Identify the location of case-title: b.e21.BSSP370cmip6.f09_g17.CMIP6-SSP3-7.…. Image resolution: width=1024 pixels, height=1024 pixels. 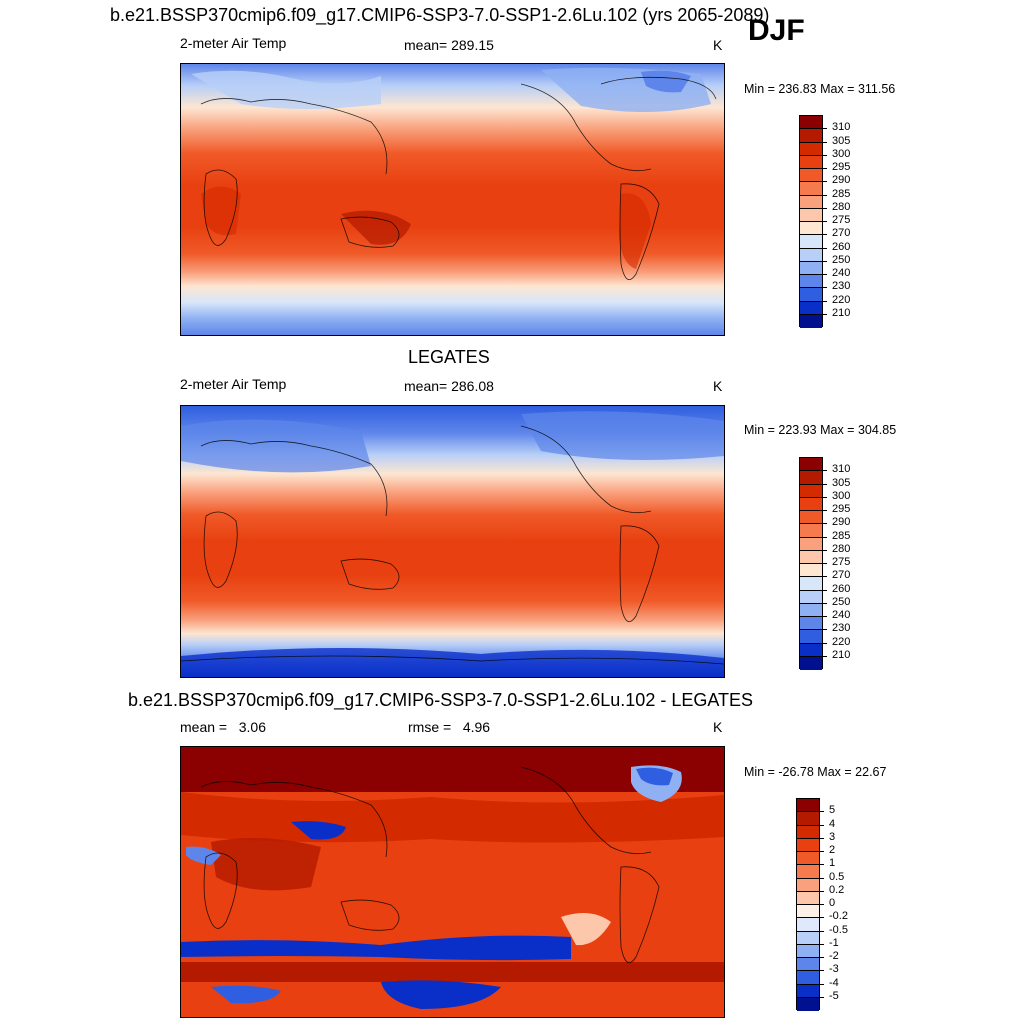
(440, 15).